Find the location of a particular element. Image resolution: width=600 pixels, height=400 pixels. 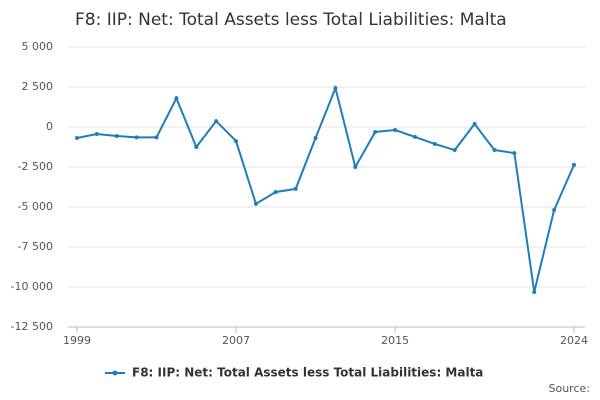

x-tick-label: 2024 is located at coordinates (574, 340).